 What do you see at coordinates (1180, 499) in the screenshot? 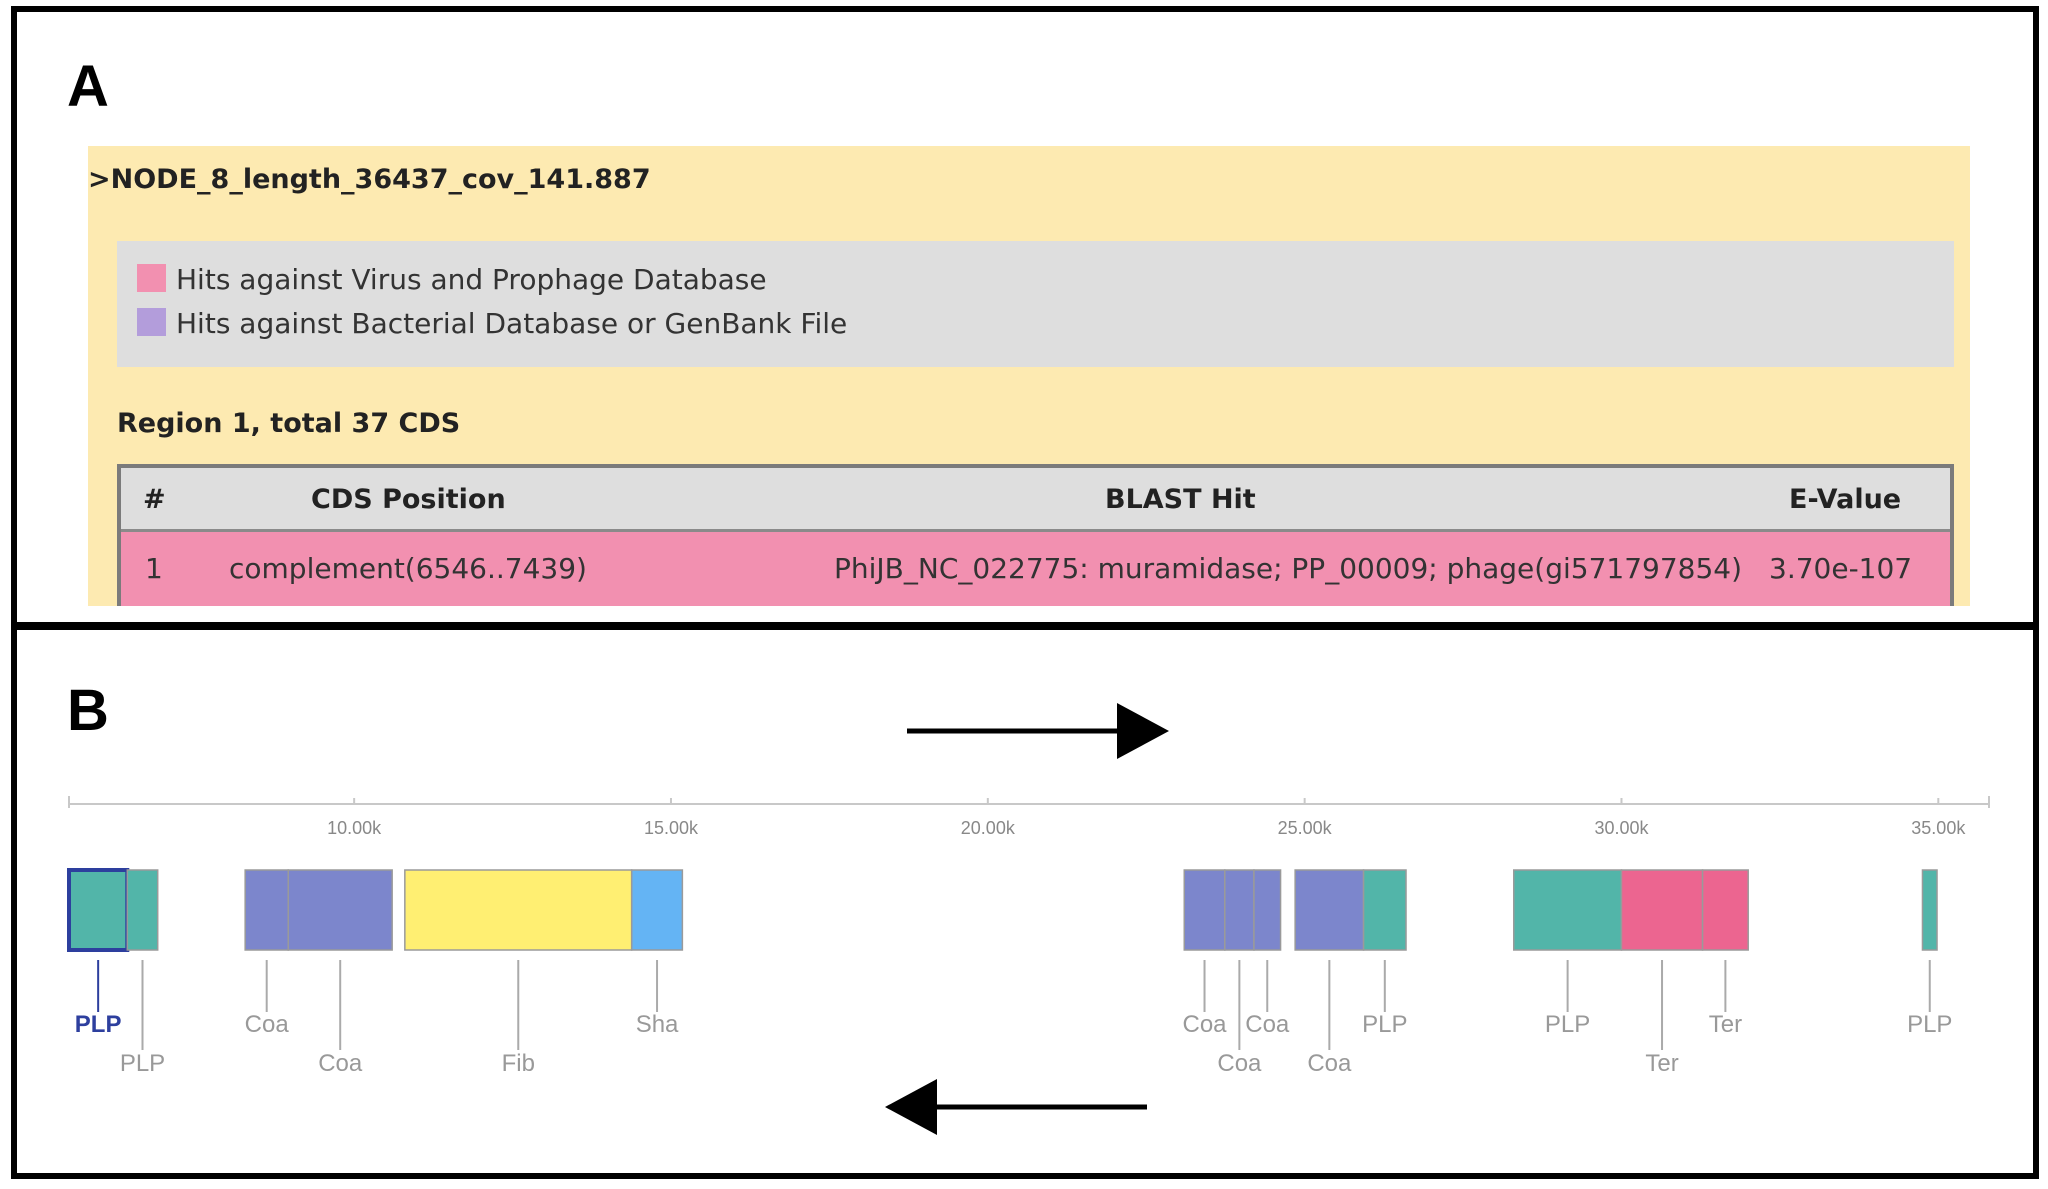
I see `column-header-blast-hit: BLAST Hit` at bounding box center [1180, 499].